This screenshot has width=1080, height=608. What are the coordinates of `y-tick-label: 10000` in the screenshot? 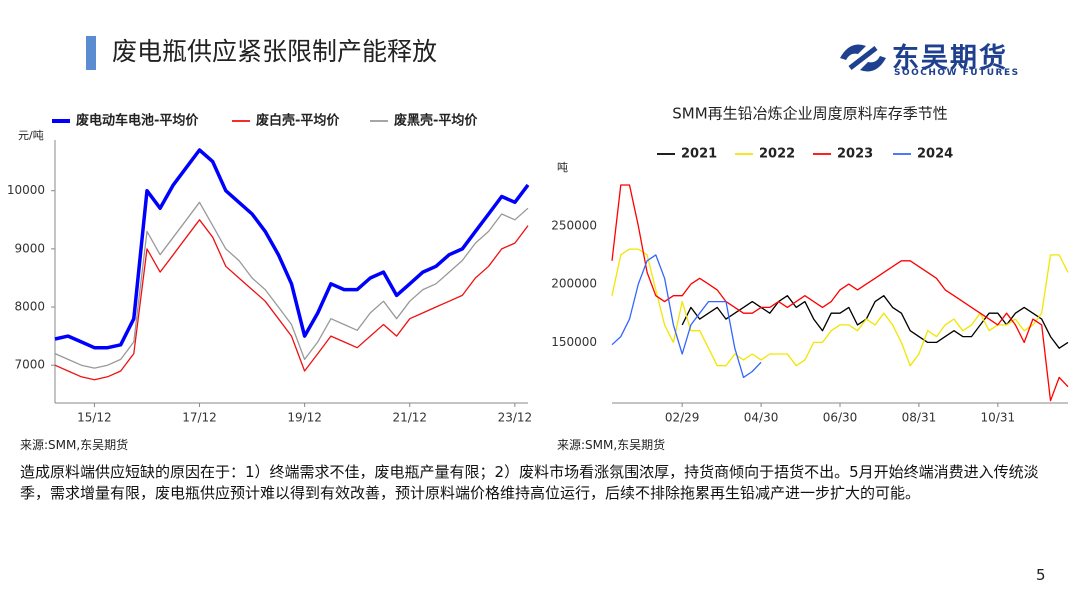 It's located at (26, 190).